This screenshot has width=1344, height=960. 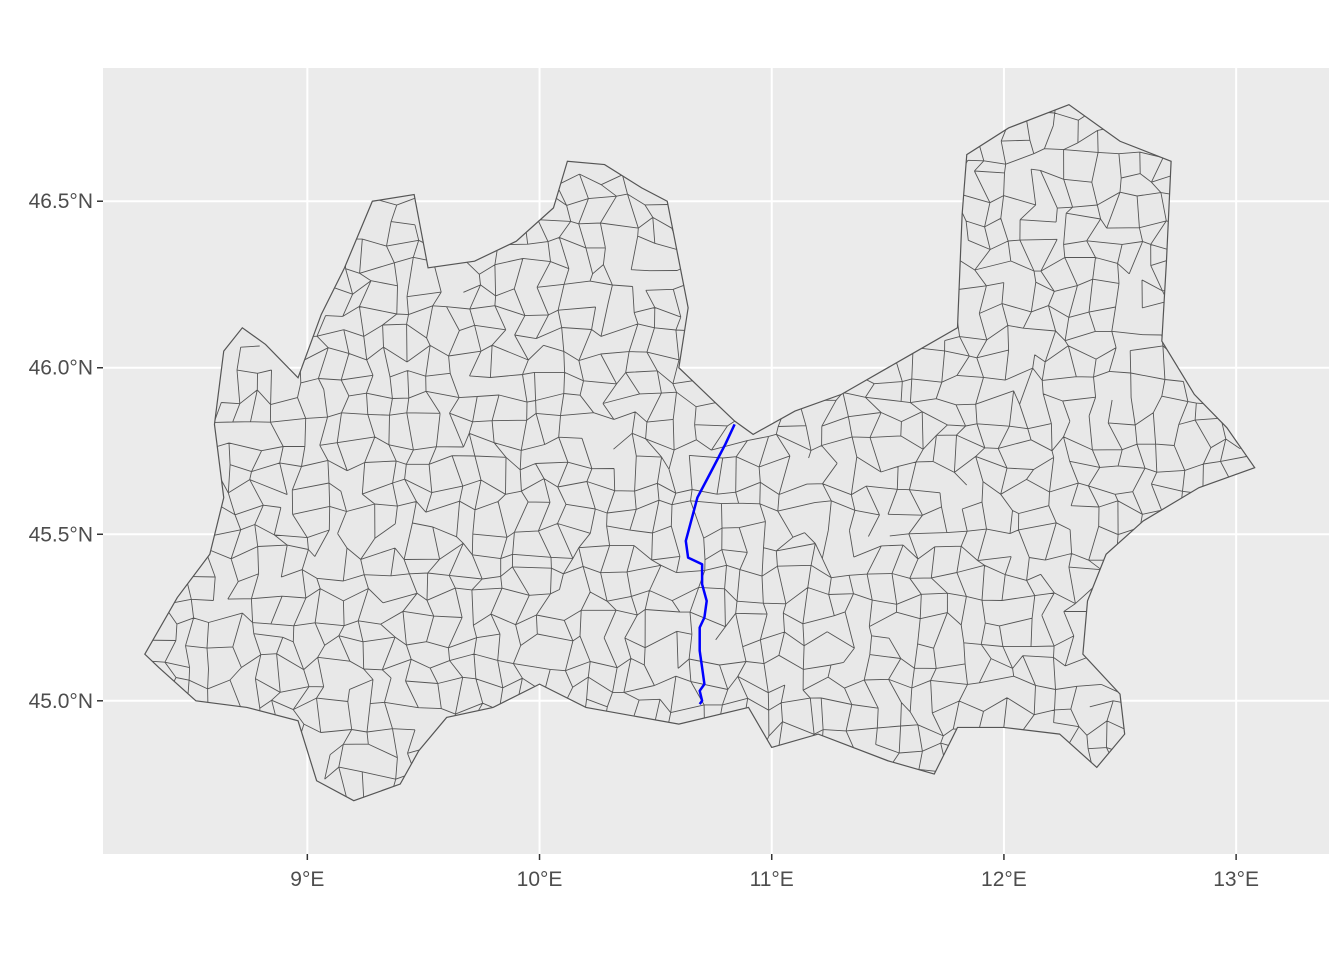 What do you see at coordinates (1236, 879) in the screenshot?
I see `x-tick-label-4: 13°E` at bounding box center [1236, 879].